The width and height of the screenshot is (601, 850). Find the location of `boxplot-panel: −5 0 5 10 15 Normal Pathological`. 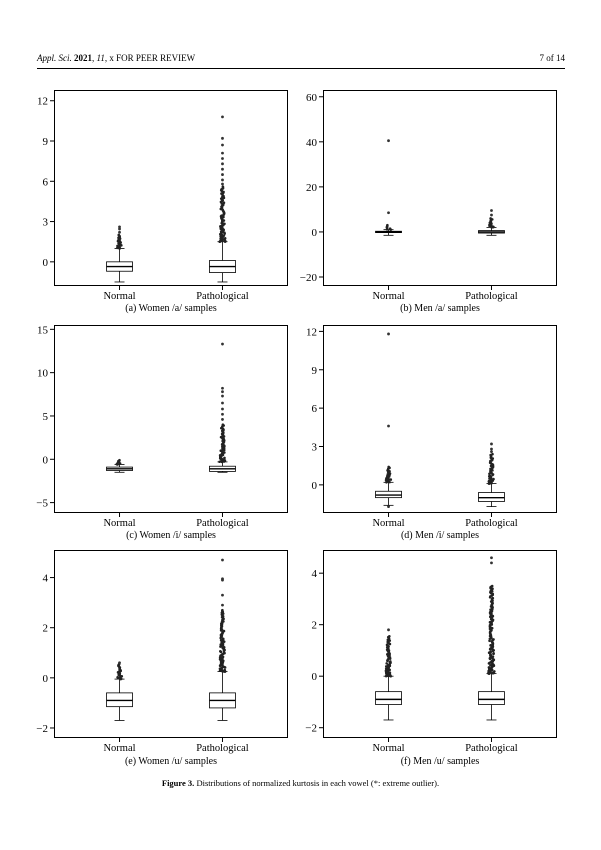

boxplot-panel: −5 0 5 10 15 Normal Pathological is located at coordinates (162, 426).